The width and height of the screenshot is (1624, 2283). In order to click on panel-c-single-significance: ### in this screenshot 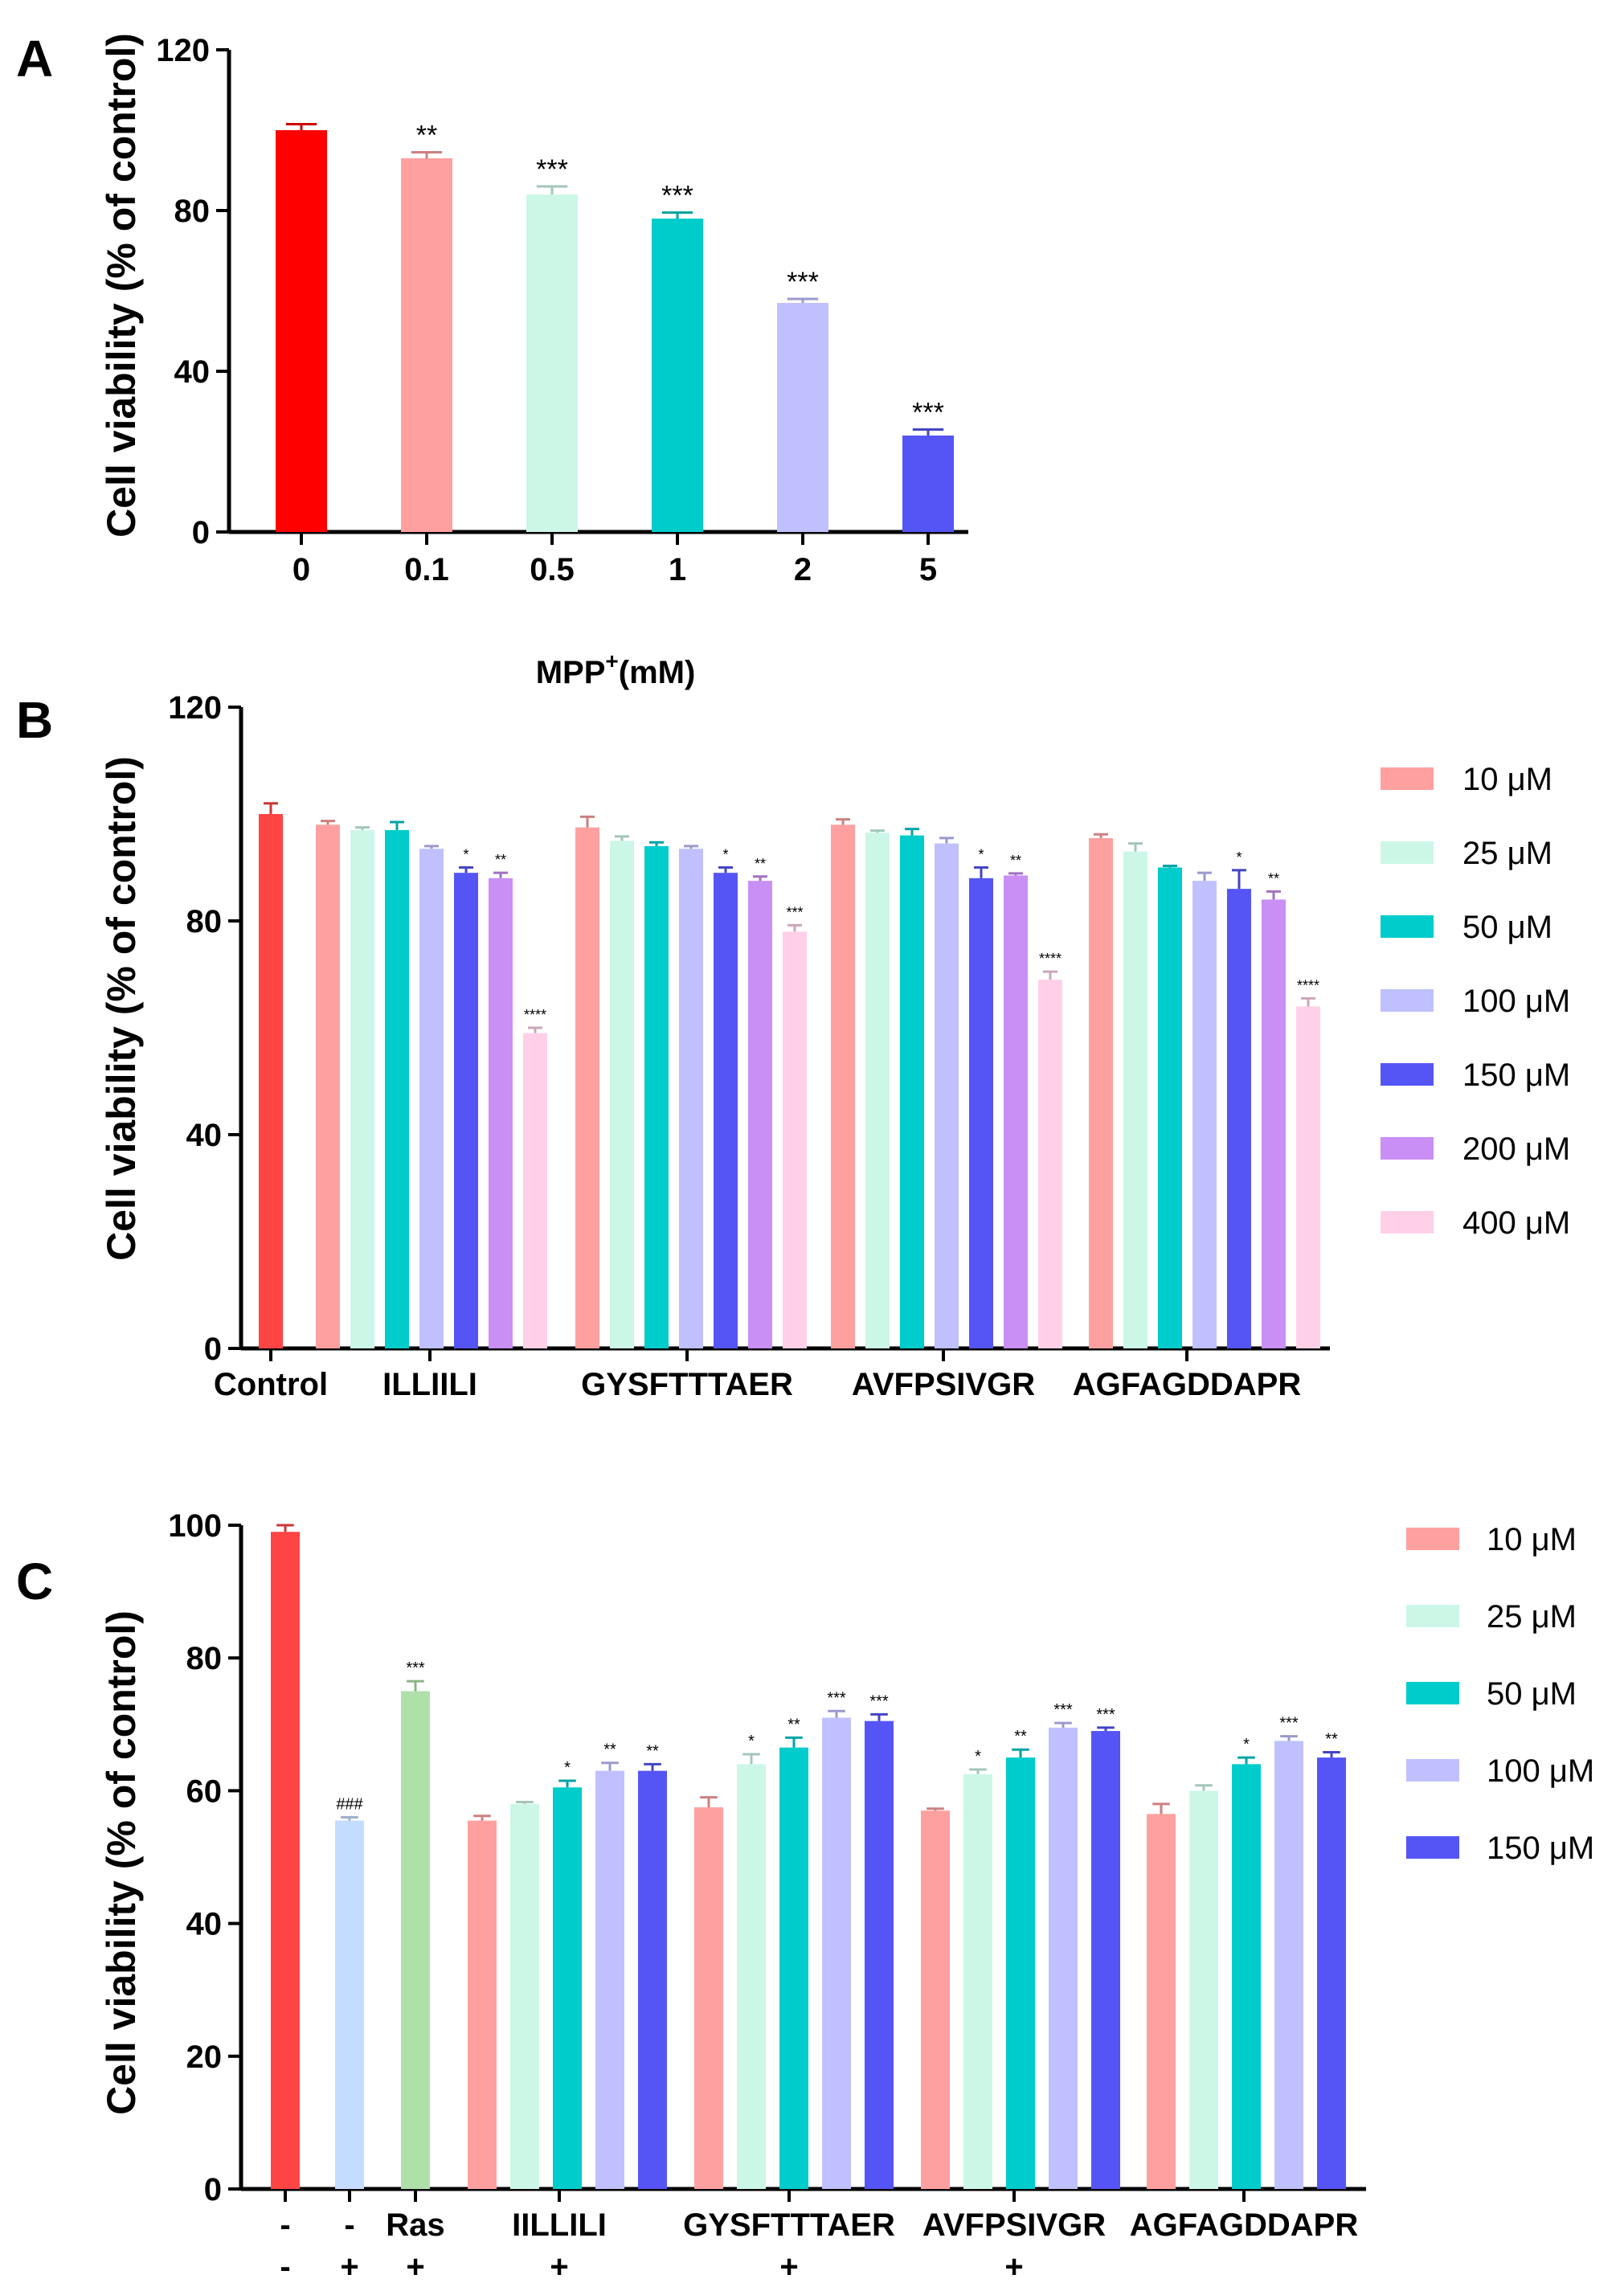, I will do `click(349, 1804)`.